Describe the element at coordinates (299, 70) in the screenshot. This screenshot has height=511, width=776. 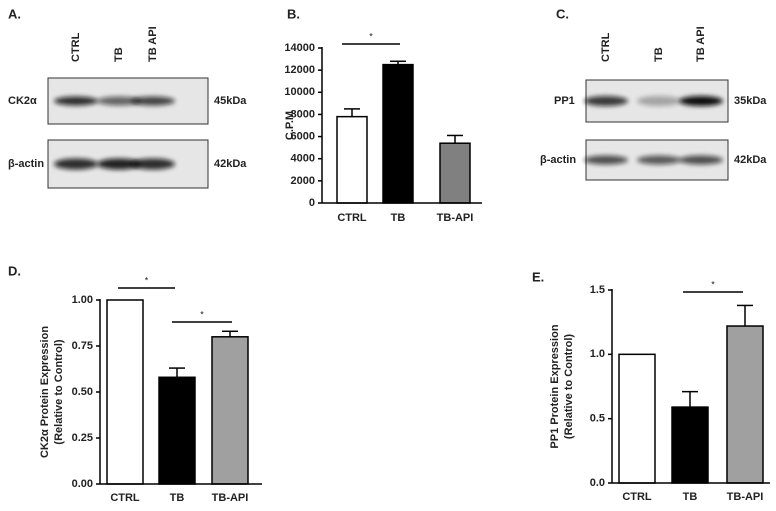
I see `y-tick-label: 12000` at that location.